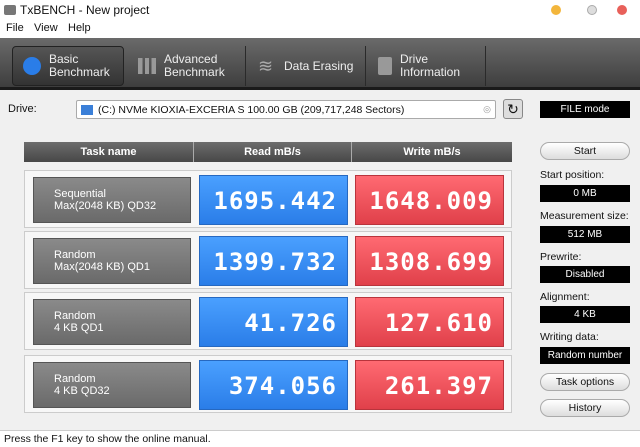 The width and height of the screenshot is (640, 447). Describe the element at coordinates (32, 66) in the screenshot. I see `stopwatch-icon` at that location.